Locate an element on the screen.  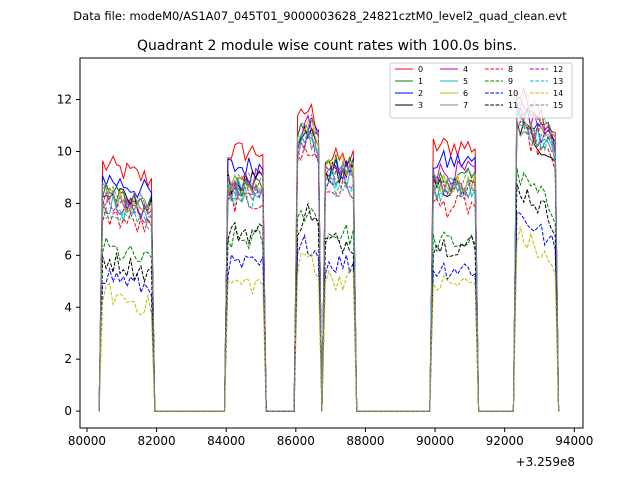
legend-label-0: 0 is located at coordinates (420, 69).